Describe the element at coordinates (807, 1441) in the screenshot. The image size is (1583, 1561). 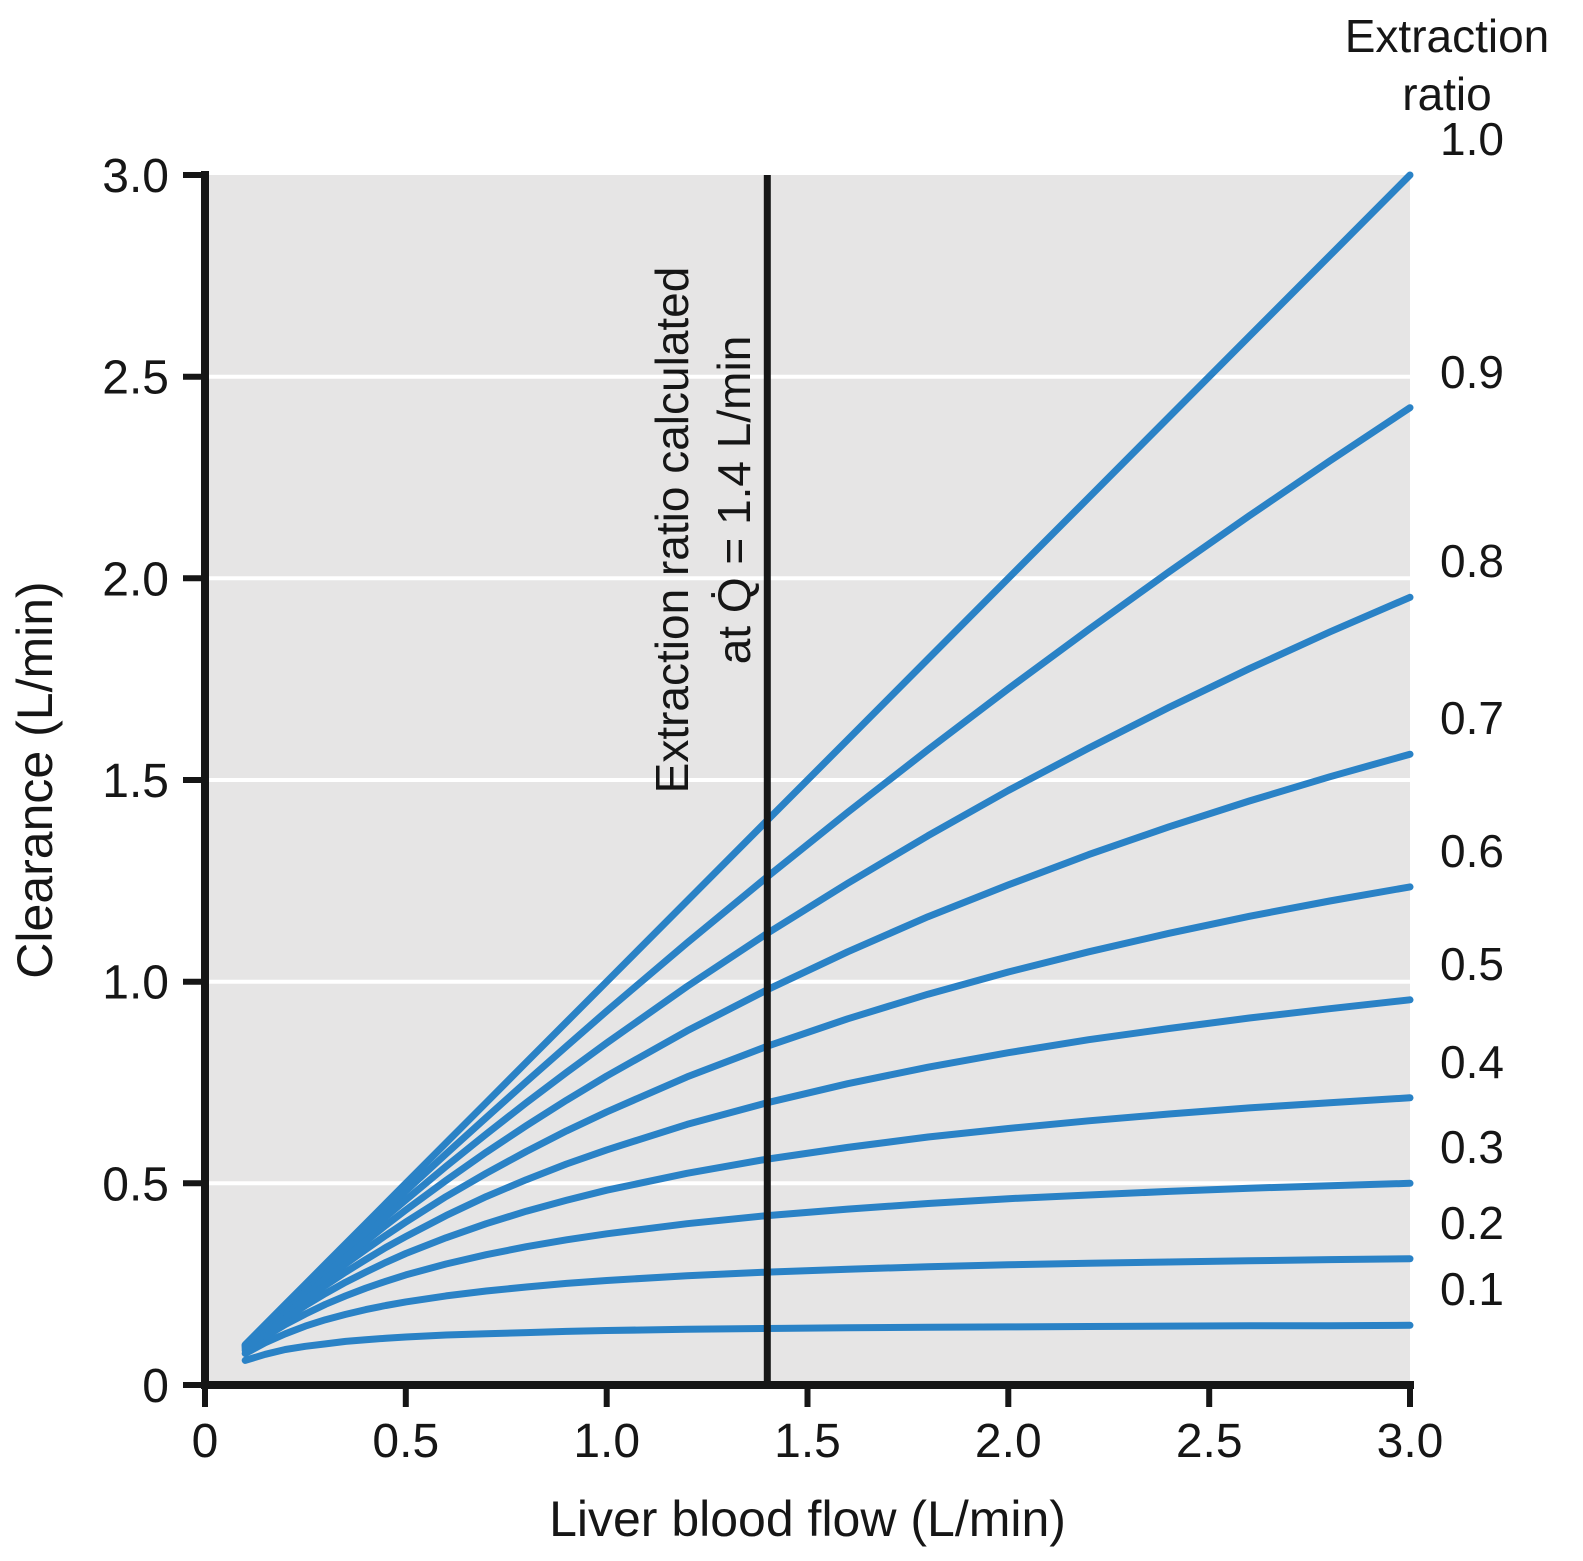
I see `x-tick-label: 1.5` at that location.